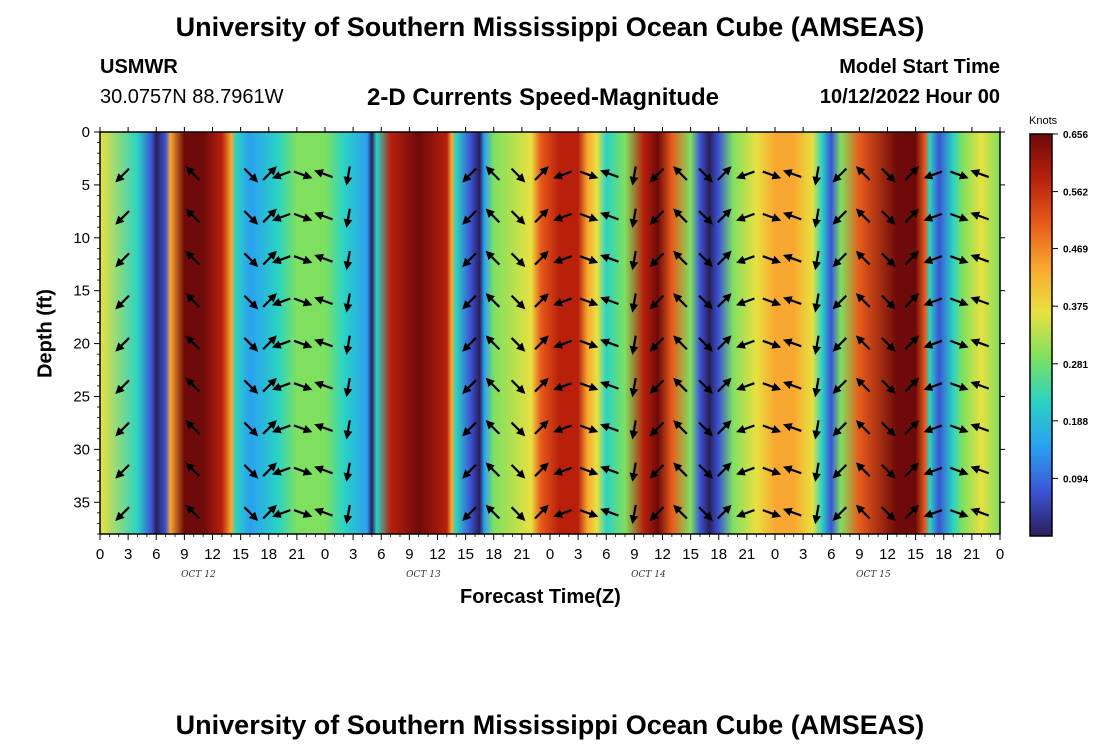 The height and width of the screenshot is (750, 1100). I want to click on y-axis-label: Depth (ft), so click(45, 333).